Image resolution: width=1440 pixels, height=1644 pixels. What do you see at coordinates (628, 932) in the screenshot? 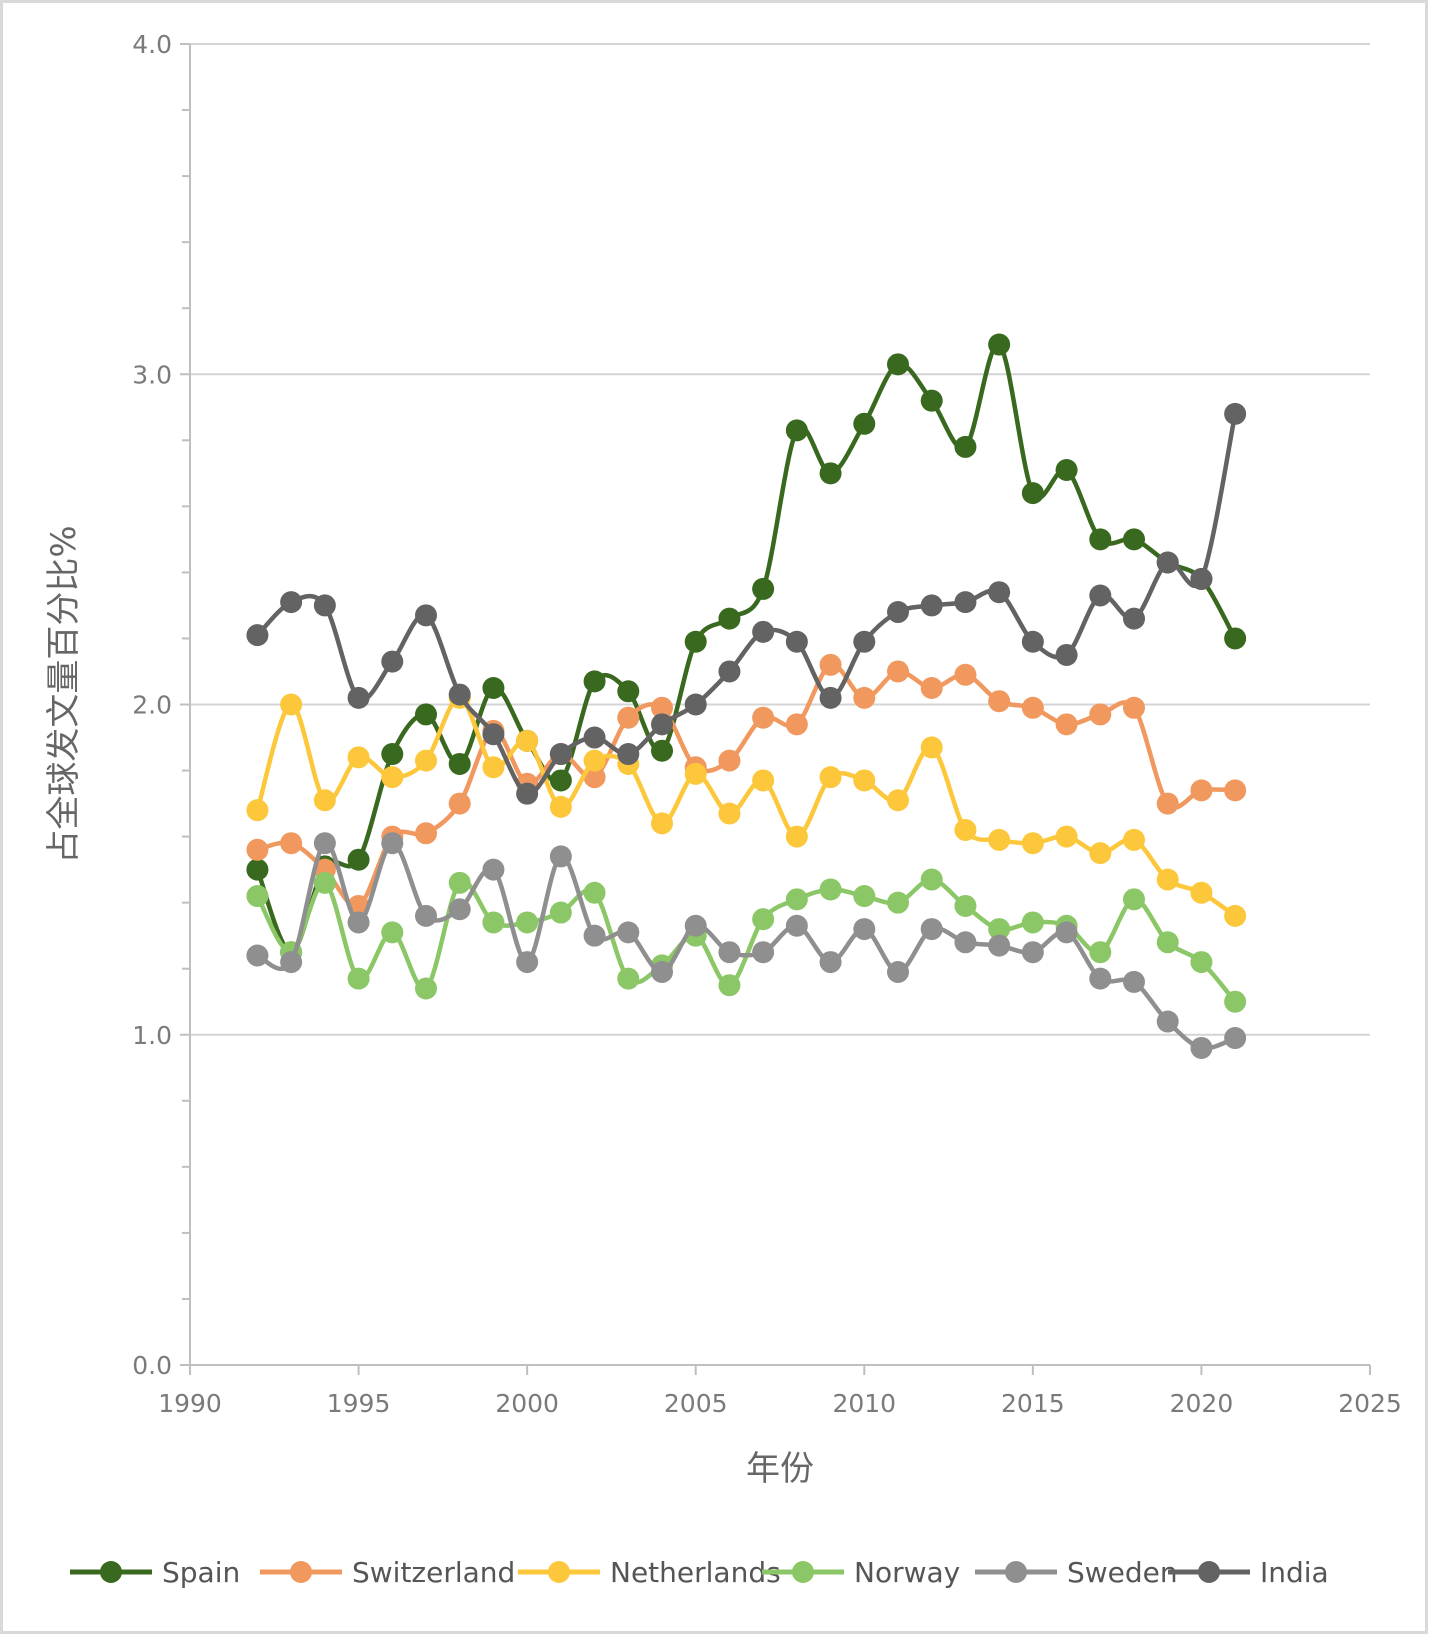
I see `data-point-sweden-2003` at bounding box center [628, 932].